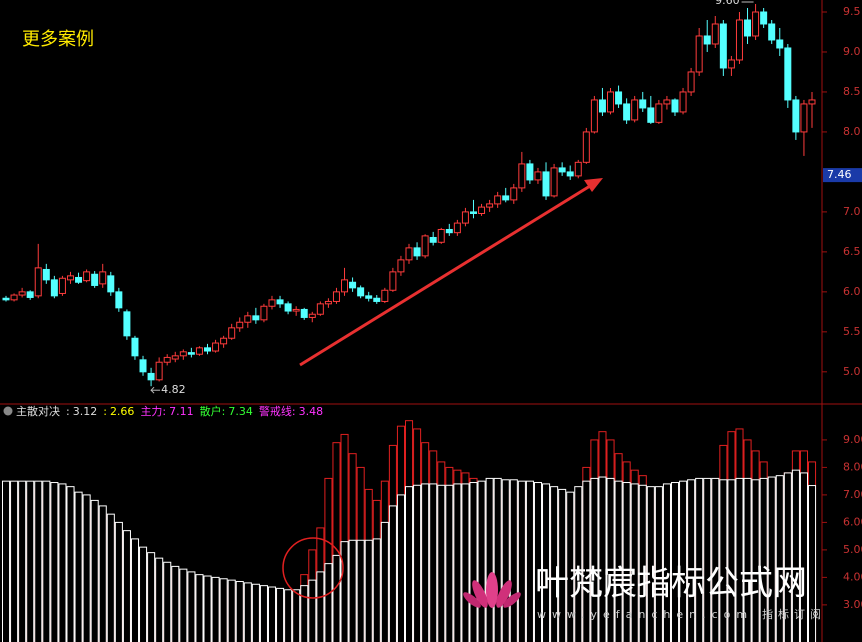 This screenshot has height=642, width=862. What do you see at coordinates (8, 411) in the screenshot?
I see `indicator-icon` at bounding box center [8, 411].